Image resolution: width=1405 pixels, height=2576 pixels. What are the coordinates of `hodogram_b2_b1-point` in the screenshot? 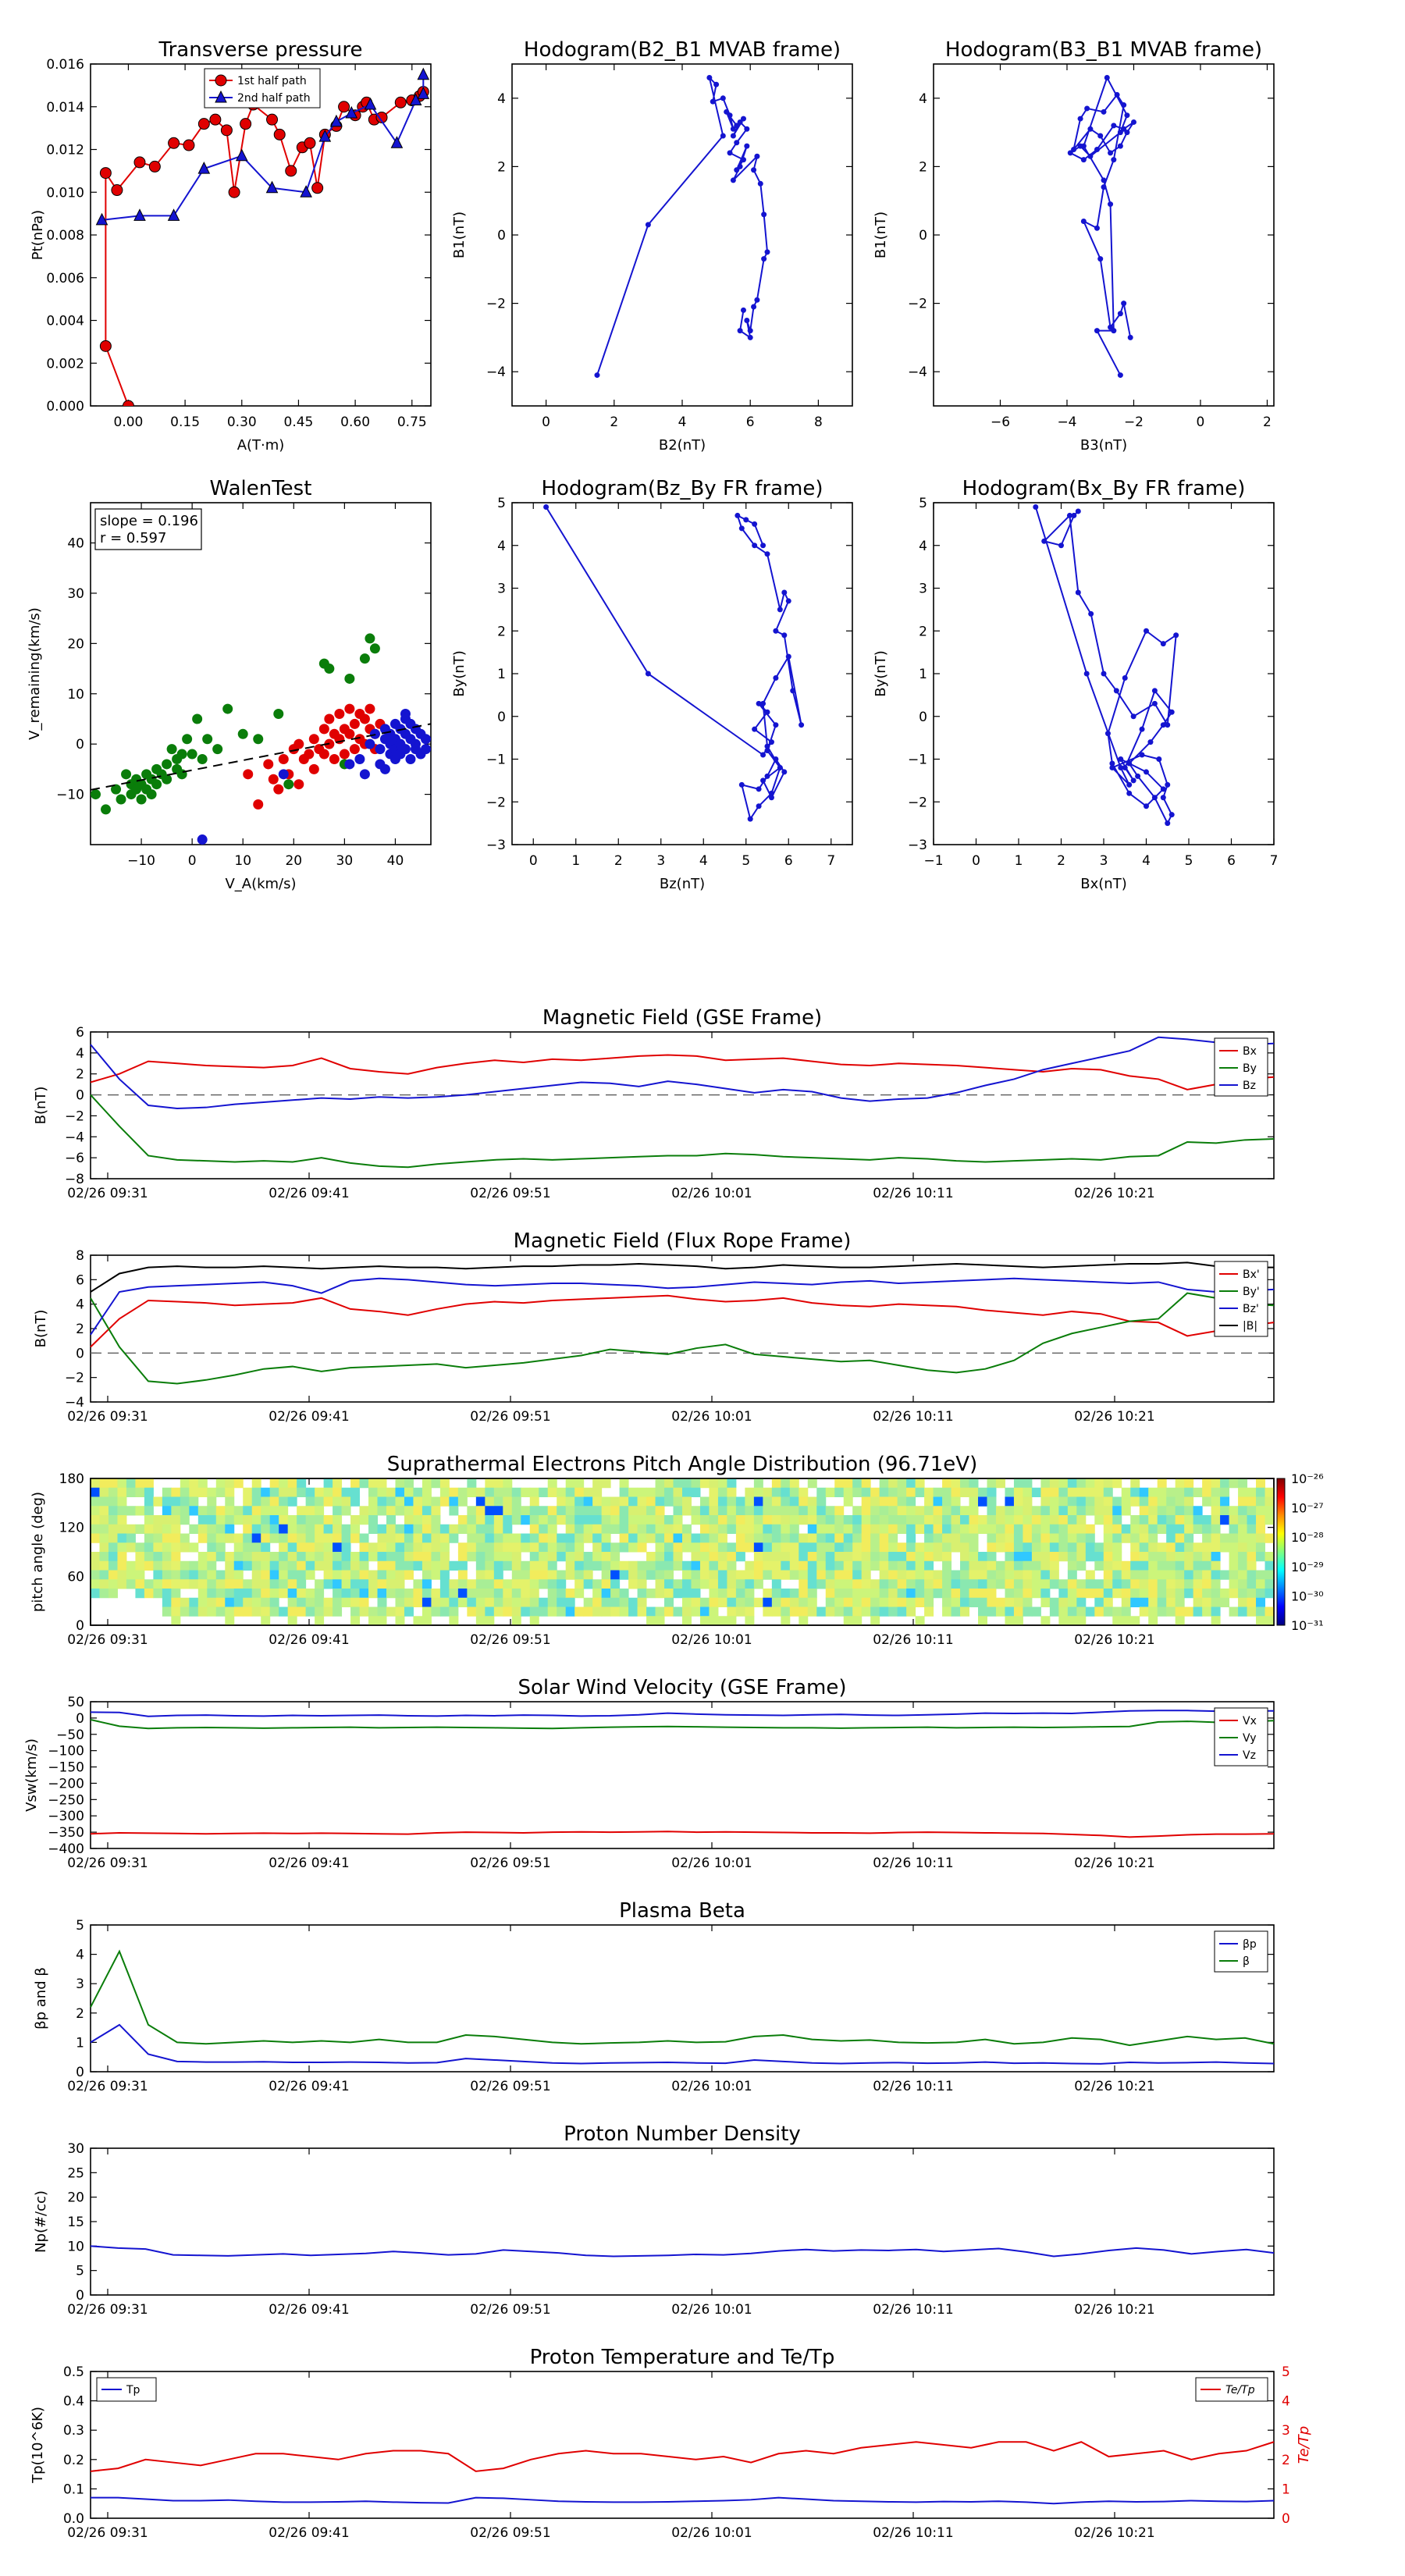 It's located at (764, 215).